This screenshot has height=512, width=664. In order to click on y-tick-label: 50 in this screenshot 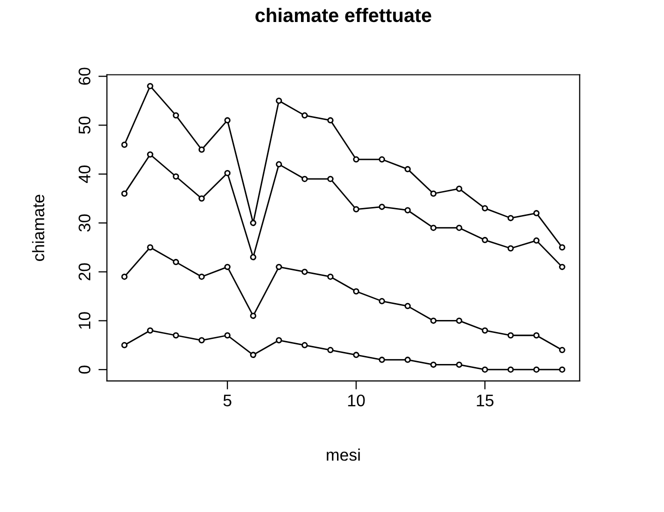, I will do `click(84, 125)`.